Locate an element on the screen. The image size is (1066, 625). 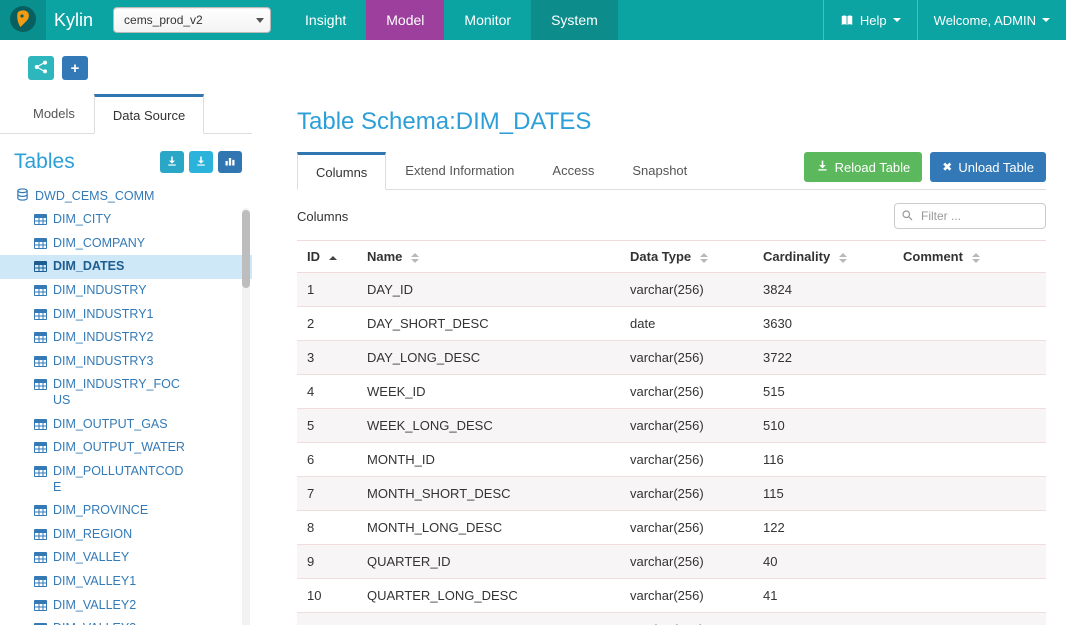
table-cell: WEEK_ID is located at coordinates (488, 391).